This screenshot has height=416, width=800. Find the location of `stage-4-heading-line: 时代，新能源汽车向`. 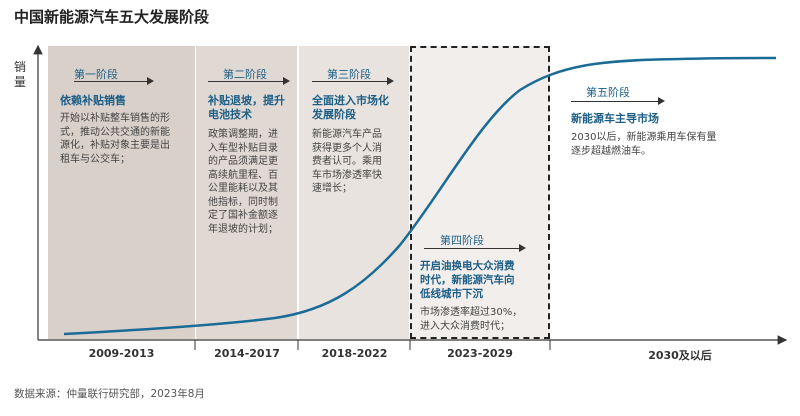

stage-4-heading-line: 时代，新能源汽车向 is located at coordinates (467, 280).